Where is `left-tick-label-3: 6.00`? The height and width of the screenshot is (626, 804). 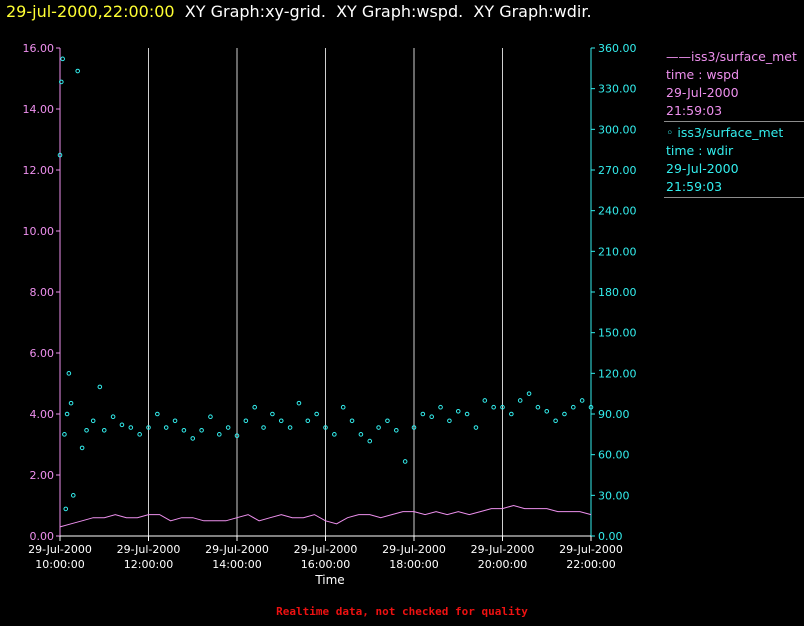
left-tick-label-3: 6.00 is located at coordinates (42, 353).